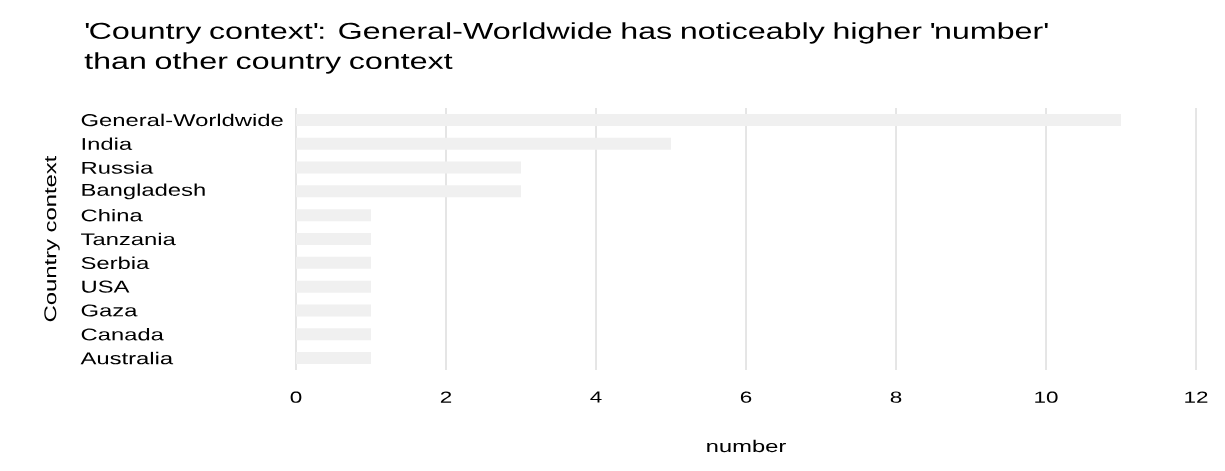 The height and width of the screenshot is (471, 1225). I want to click on y-axis-title: Country context, so click(52, 238).